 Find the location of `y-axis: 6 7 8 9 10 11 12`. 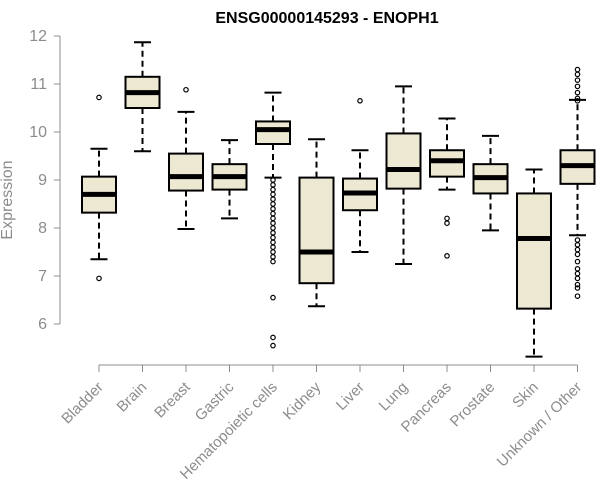

y-axis: 6 7 8 9 10 11 12 is located at coordinates (45, 180).